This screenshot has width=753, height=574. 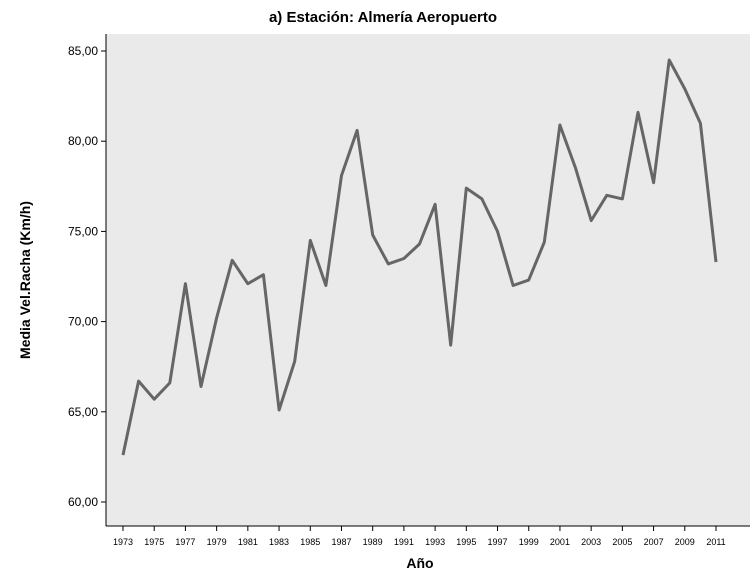 What do you see at coordinates (419, 563) in the screenshot?
I see `x-axis-label: Año` at bounding box center [419, 563].